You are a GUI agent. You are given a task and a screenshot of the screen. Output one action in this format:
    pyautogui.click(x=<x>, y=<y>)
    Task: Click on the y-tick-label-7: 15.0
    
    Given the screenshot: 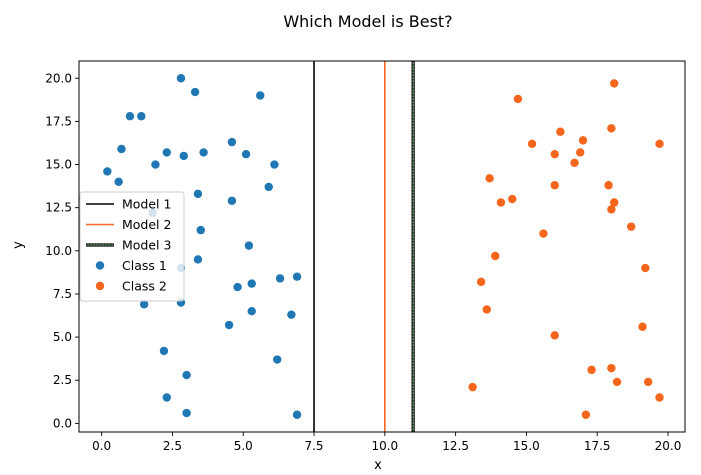 What is the action you would take?
    pyautogui.click(x=58, y=165)
    